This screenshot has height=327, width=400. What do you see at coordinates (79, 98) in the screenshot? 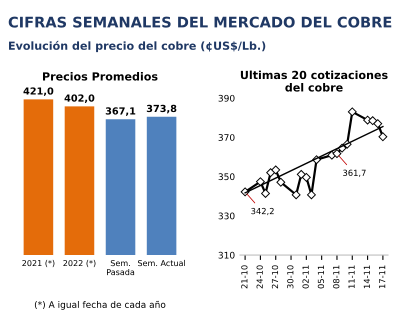
I see `data-label: 402,0` at bounding box center [79, 98].